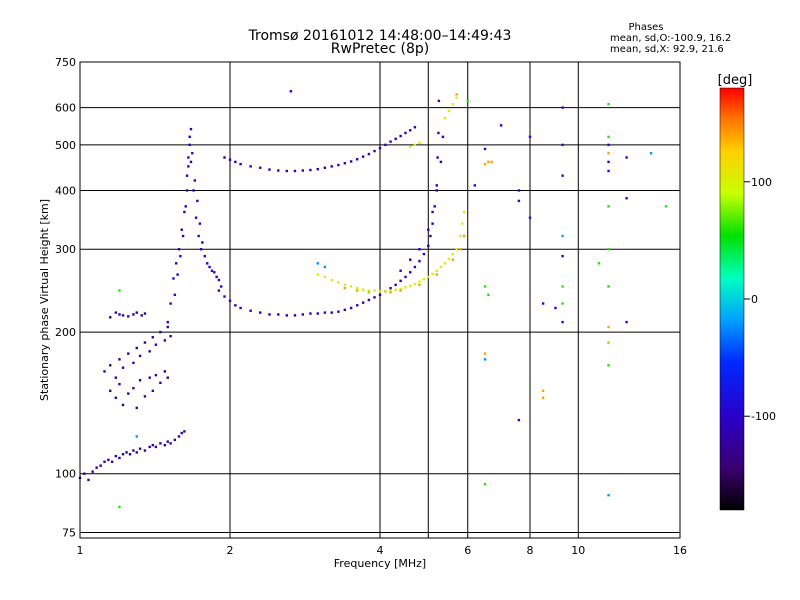  I want to click on phase-stats-header: Phases, so click(645, 27).